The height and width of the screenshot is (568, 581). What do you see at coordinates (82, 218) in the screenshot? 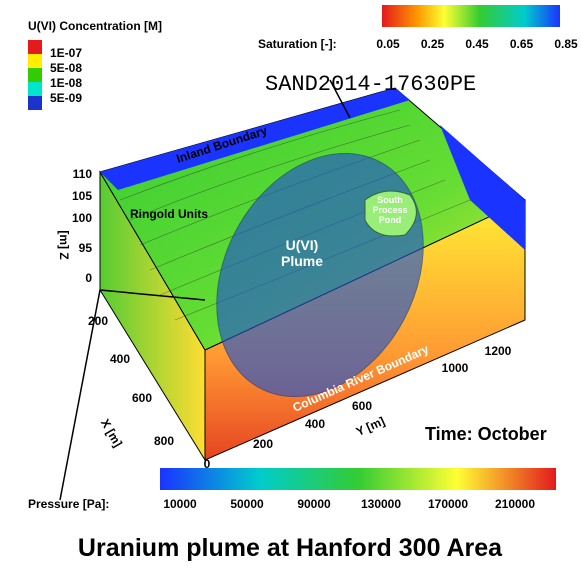
I see `z-tick: 100` at bounding box center [82, 218].